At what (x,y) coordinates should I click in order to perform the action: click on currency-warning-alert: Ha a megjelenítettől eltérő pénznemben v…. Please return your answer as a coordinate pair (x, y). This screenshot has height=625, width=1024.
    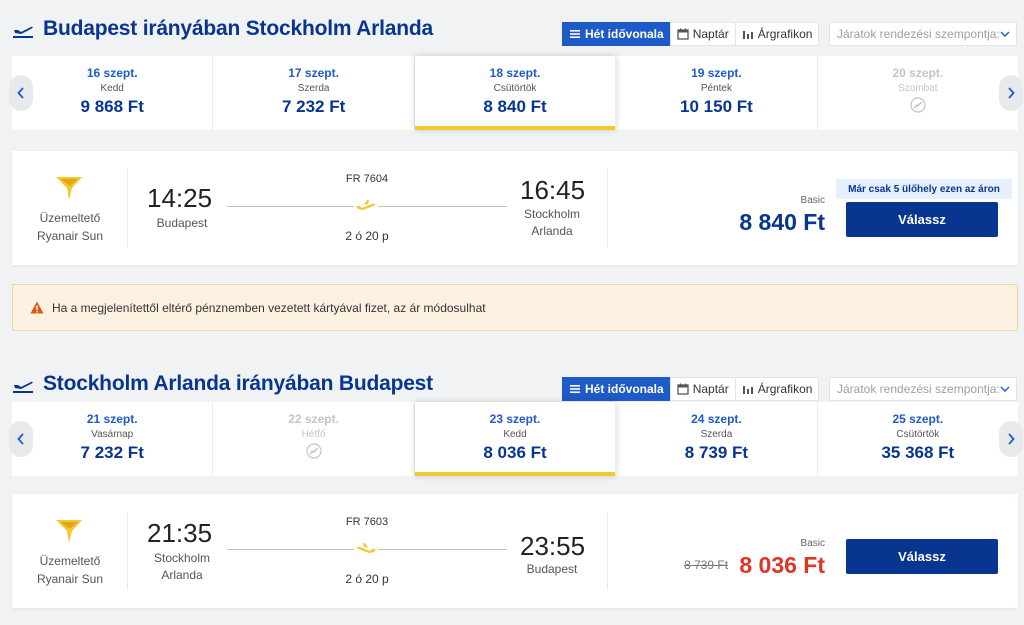
    Looking at the image, I should click on (515, 307).